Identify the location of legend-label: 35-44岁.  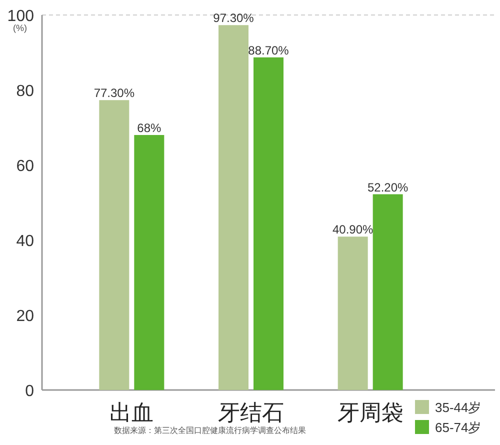
(458, 407).